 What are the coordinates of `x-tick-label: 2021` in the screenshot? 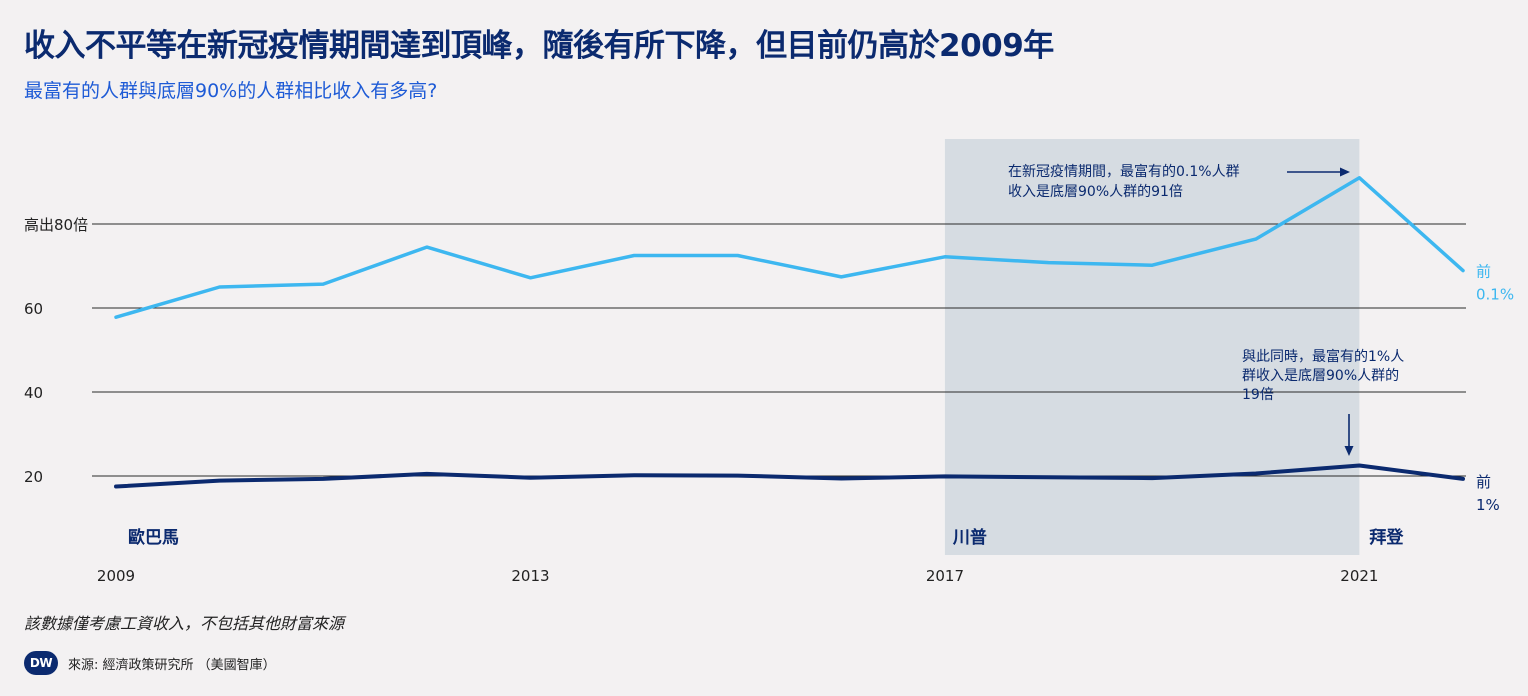 It's located at (1359, 576).